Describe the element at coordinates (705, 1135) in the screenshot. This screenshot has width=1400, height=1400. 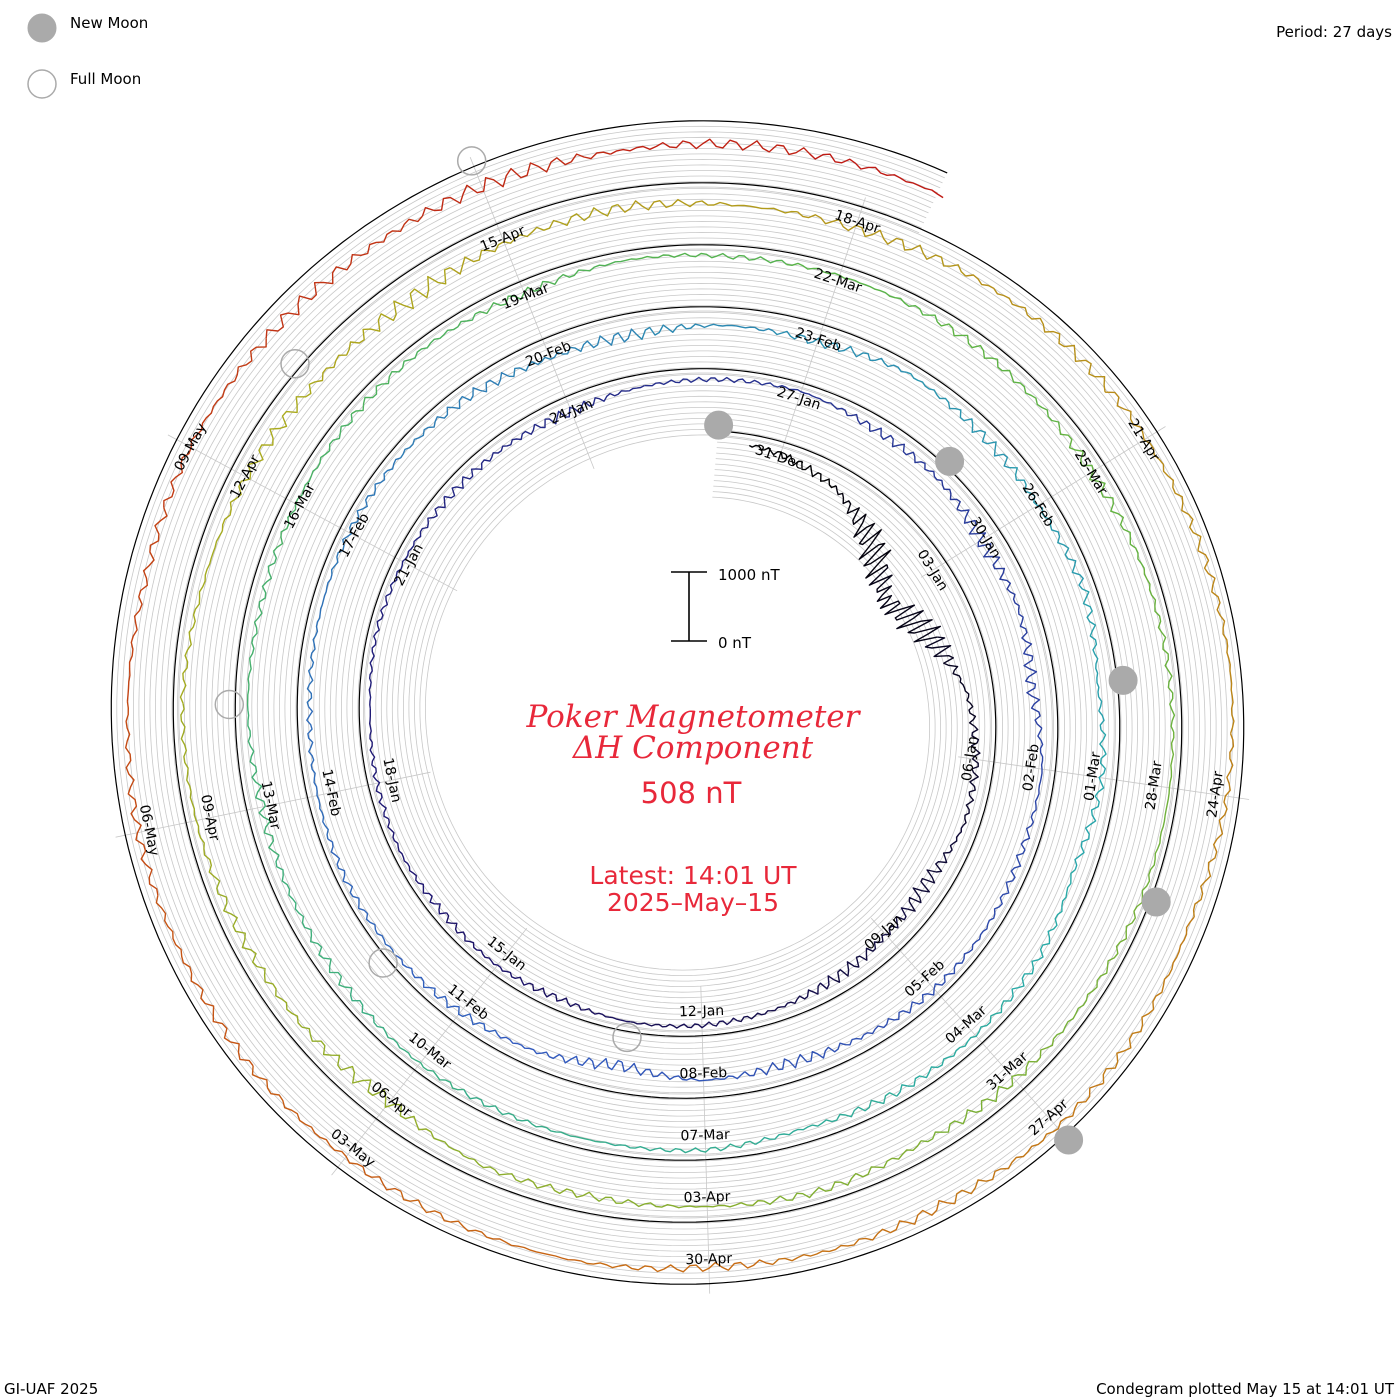
I see `date-label: 07-Mar` at that location.